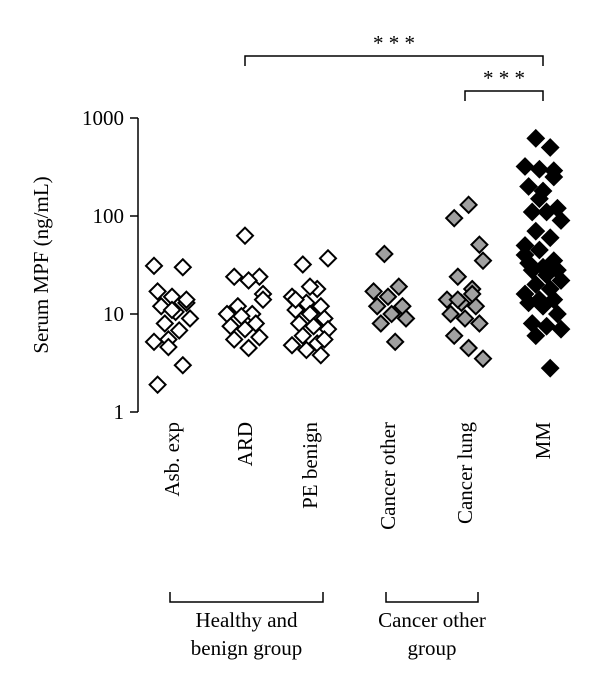 This screenshot has height=688, width=600. Describe the element at coordinates (432, 620) in the screenshot. I see `group-label: Cancer other` at that location.